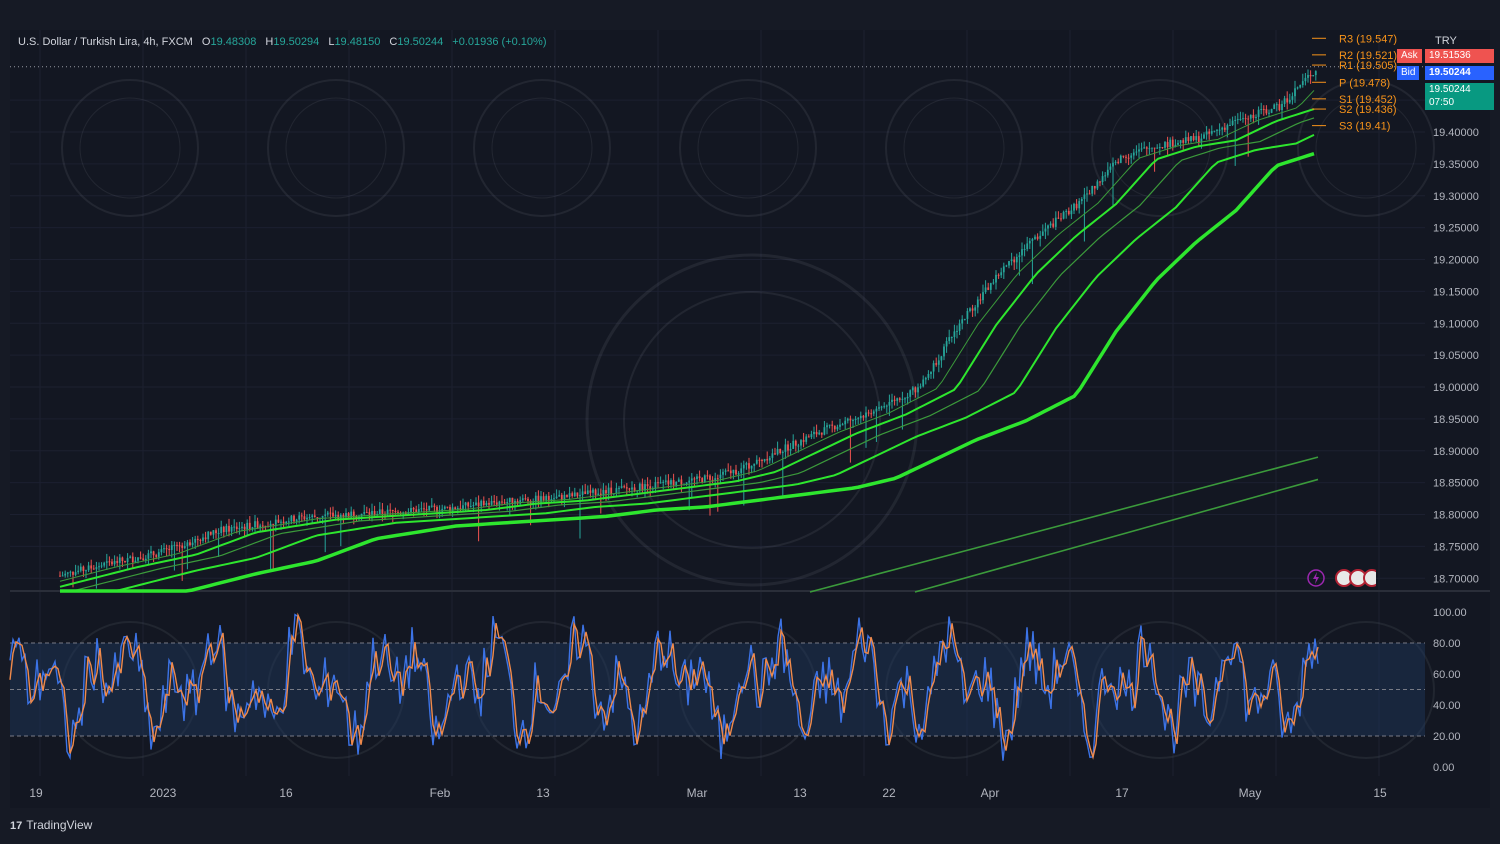  Describe the element at coordinates (800, 793) in the screenshot. I see `time-tick-label: 13` at that location.